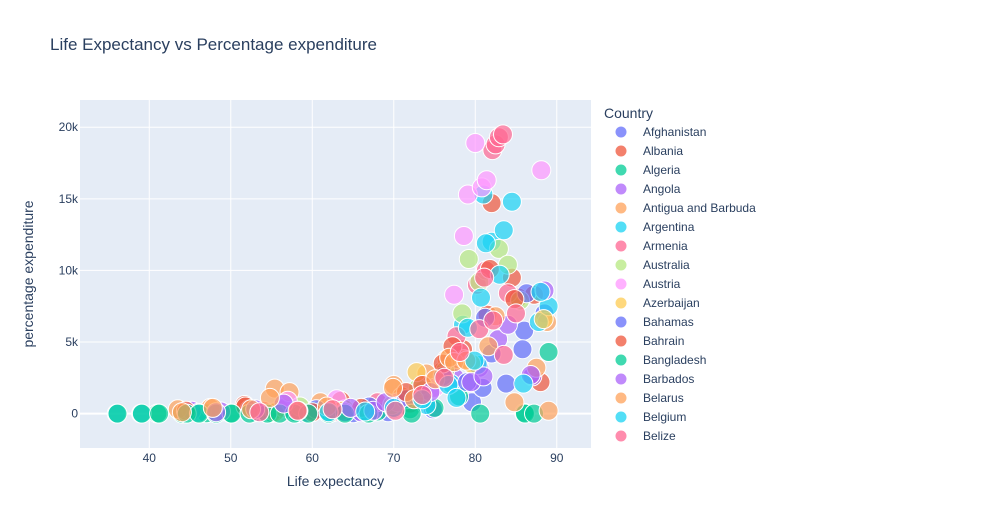 Image resolution: width=983 pixels, height=525 pixels. Describe the element at coordinates (69, 199) in the screenshot. I see `y-tick-label: 15k` at that location.